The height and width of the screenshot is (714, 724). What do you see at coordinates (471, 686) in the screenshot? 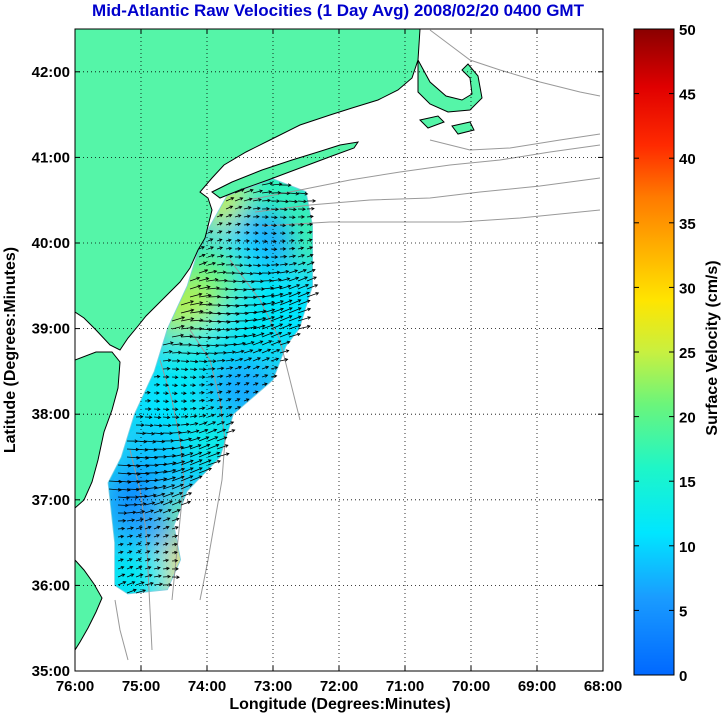
I see `x-tick-label: 70:00` at bounding box center [471, 686].